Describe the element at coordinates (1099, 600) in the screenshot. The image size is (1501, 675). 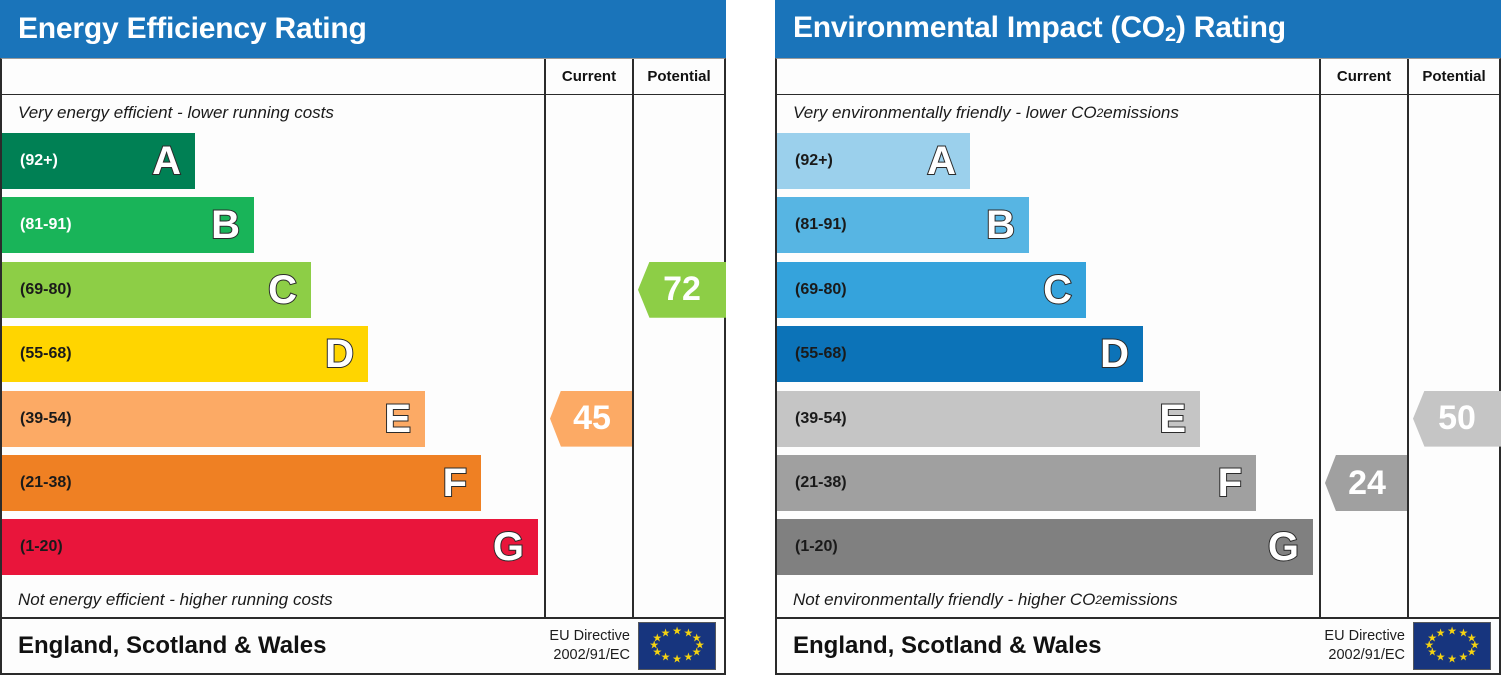
I see `caption-bottom-subscript: 2` at that location.